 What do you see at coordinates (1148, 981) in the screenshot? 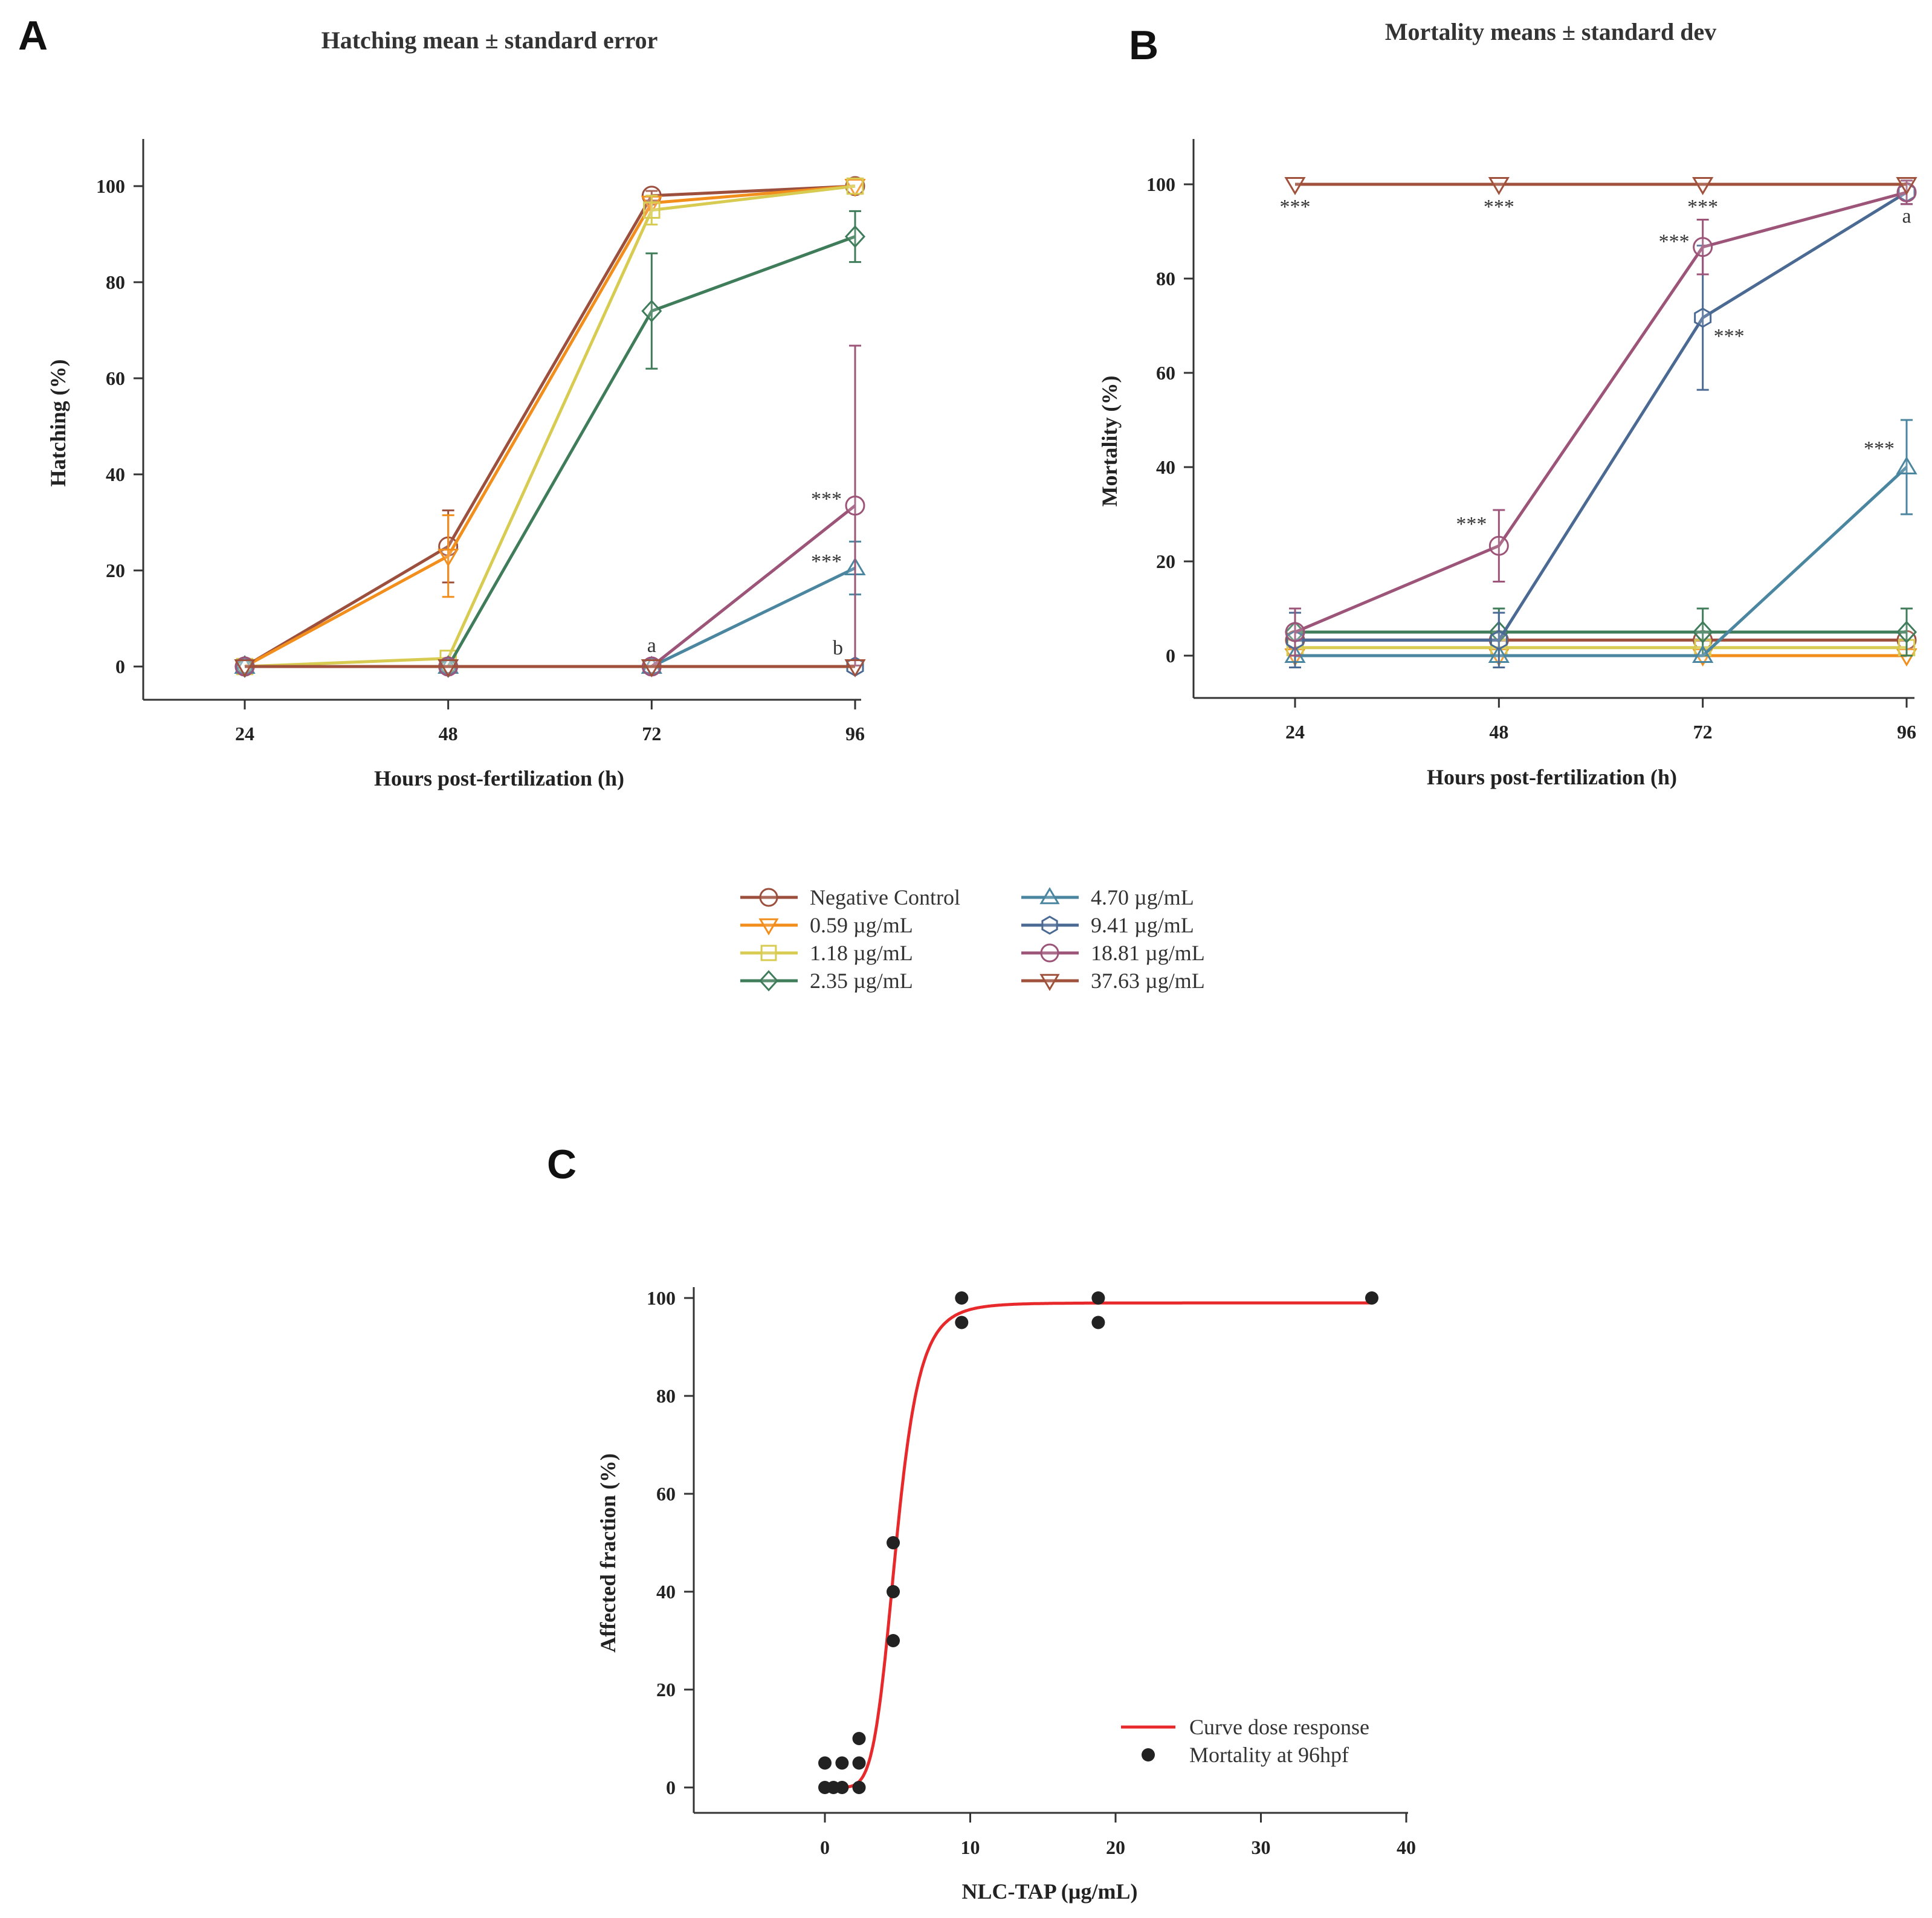
I see `legend-label: 37.63 µg/mL` at bounding box center [1148, 981].